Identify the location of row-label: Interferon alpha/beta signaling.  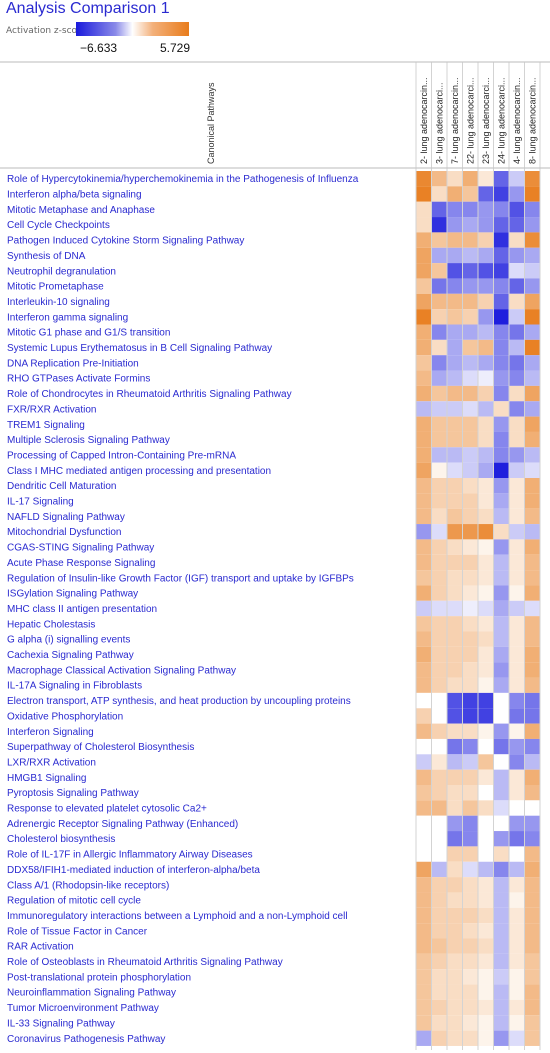
(74, 195).